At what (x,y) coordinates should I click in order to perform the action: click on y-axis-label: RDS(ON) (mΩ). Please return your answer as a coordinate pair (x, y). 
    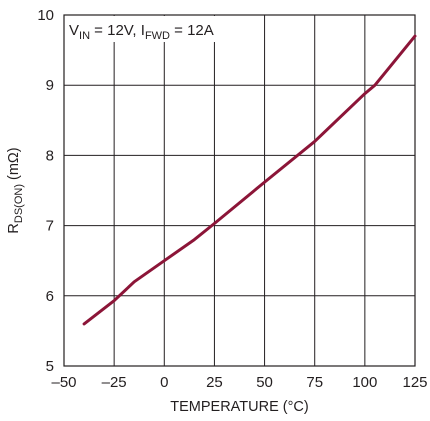
    Looking at the image, I should click on (15, 190).